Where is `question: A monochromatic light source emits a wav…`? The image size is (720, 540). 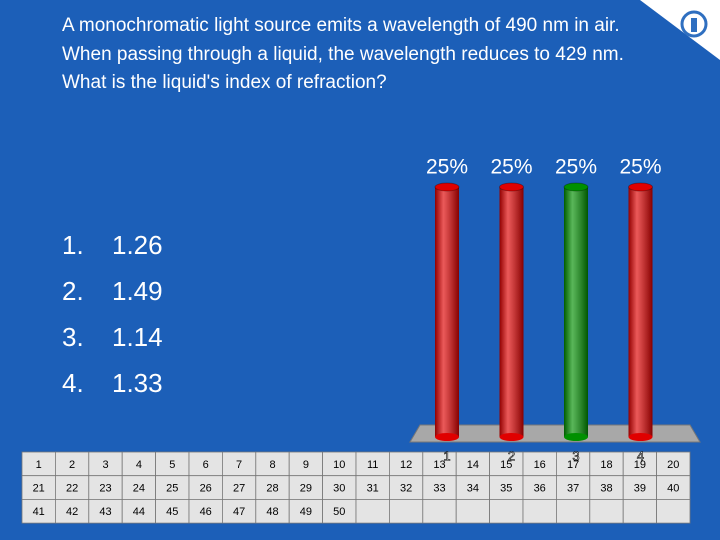
question: A monochromatic light source emits a wav… is located at coordinates (343, 54).